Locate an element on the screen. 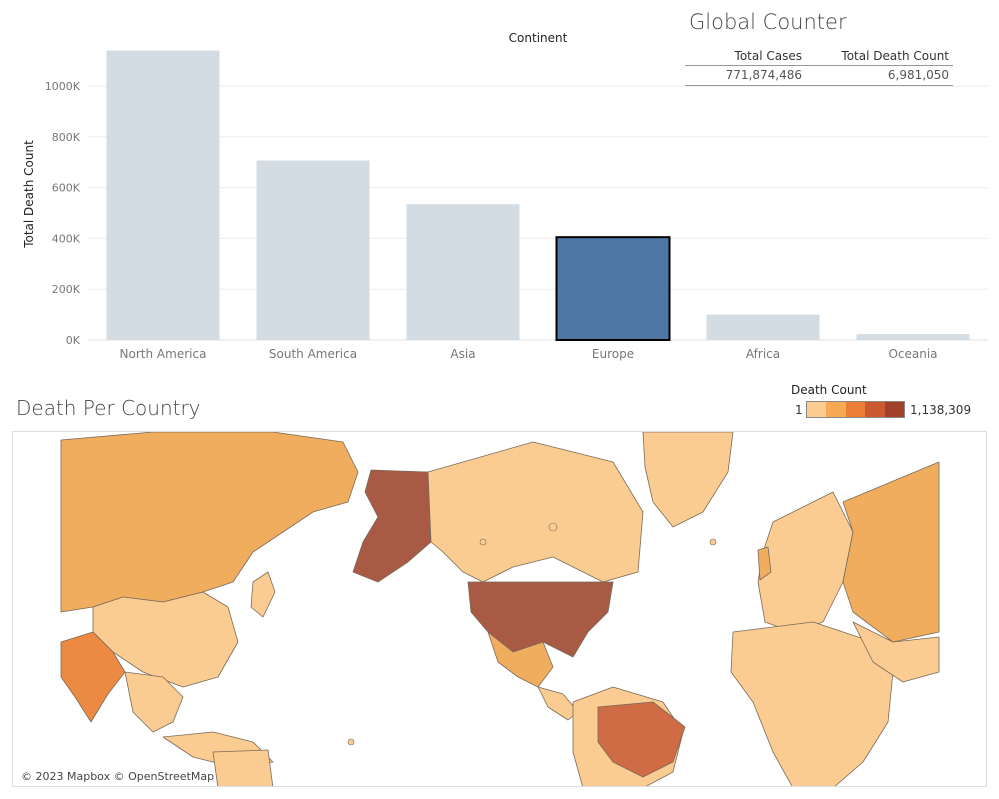 Image resolution: width=999 pixels, height=799 pixels. total-cases-header: Total Cases is located at coordinates (768, 56).